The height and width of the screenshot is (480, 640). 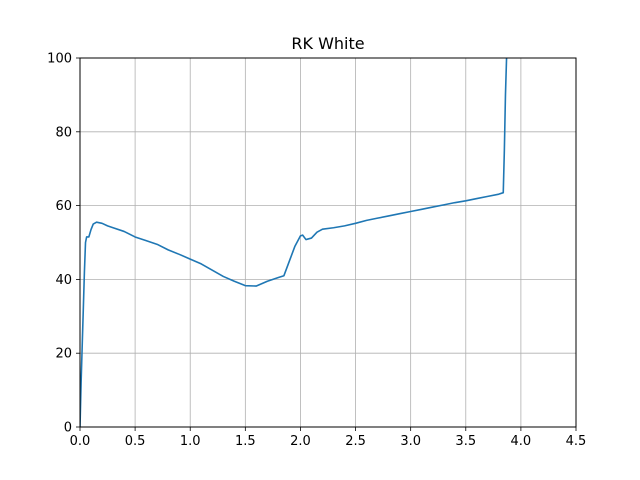 I want to click on y-tick-label: 60, so click(x=63, y=206).